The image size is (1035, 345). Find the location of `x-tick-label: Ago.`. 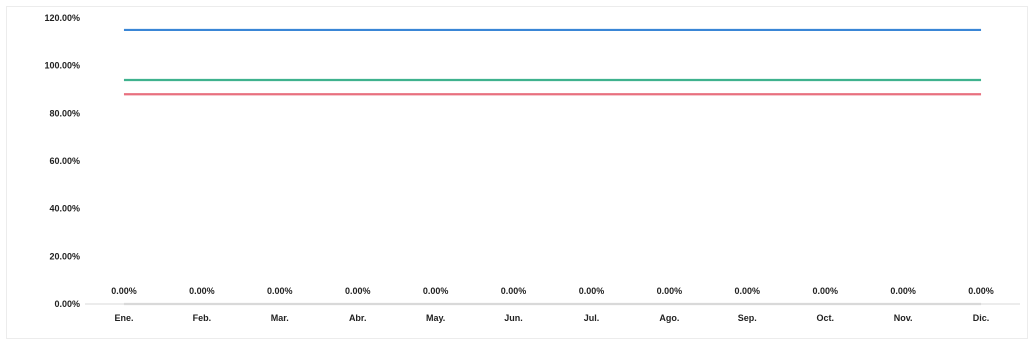

x-tick-label: Ago. is located at coordinates (669, 318).